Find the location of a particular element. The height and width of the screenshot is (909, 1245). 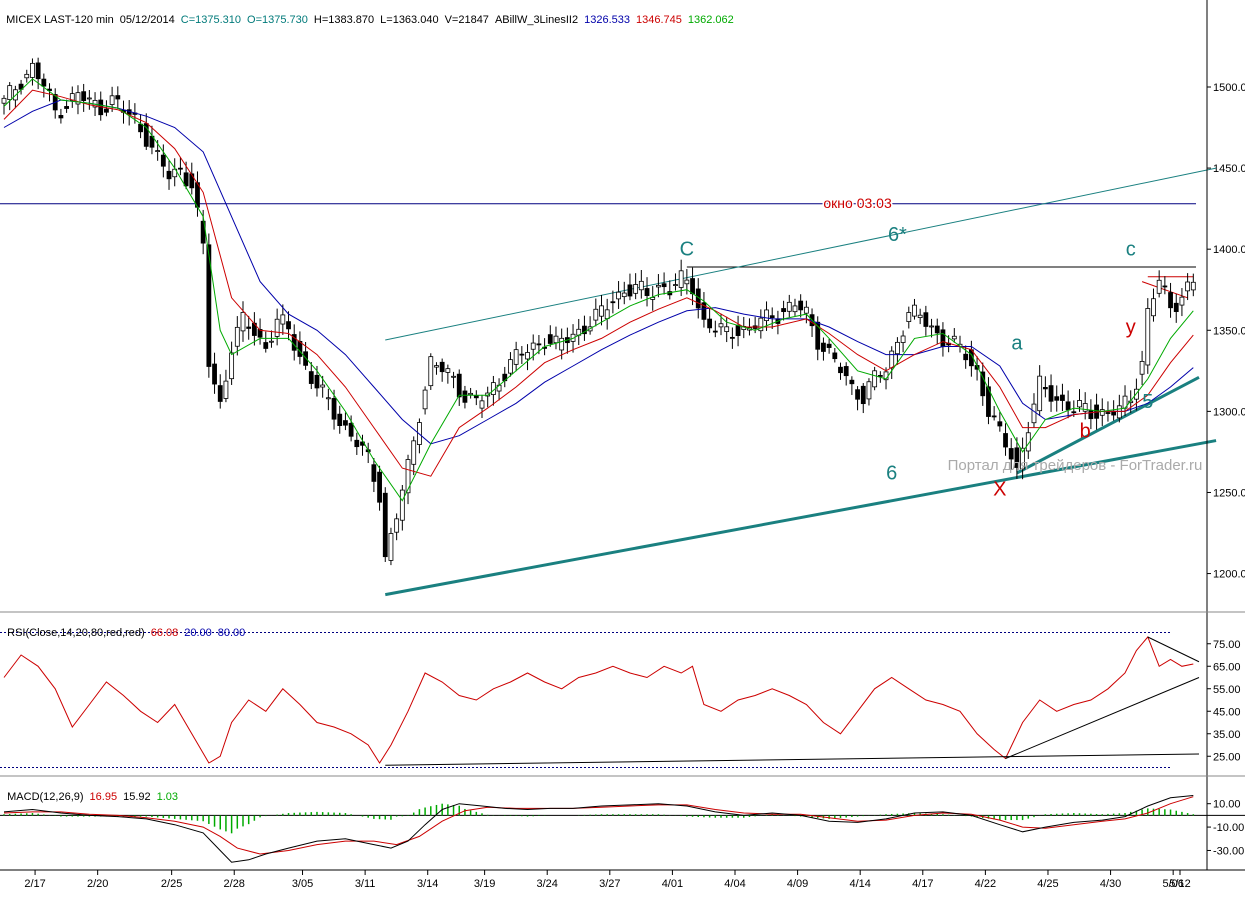

wave-label: 6* is located at coordinates (897, 235).